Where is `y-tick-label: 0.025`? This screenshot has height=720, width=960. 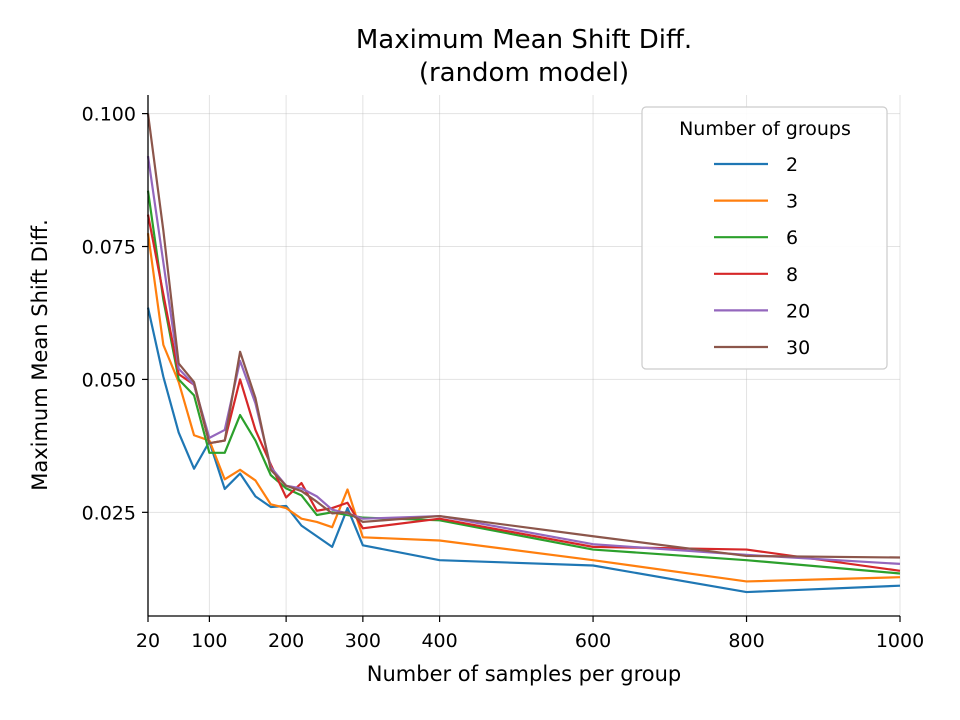 y-tick-label: 0.025 is located at coordinates (109, 513).